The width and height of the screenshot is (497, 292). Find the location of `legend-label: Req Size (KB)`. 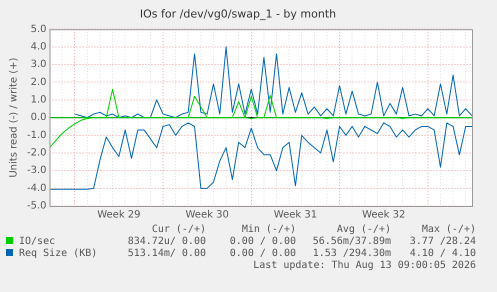

legend-label: Req Size (KB) is located at coordinates (58, 254).